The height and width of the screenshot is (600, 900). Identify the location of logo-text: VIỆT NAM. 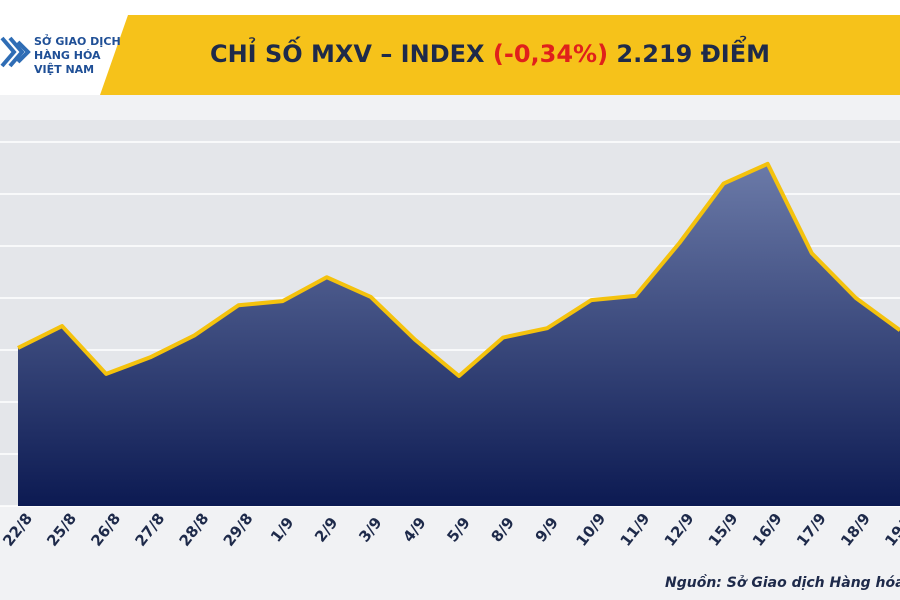
(64, 69).